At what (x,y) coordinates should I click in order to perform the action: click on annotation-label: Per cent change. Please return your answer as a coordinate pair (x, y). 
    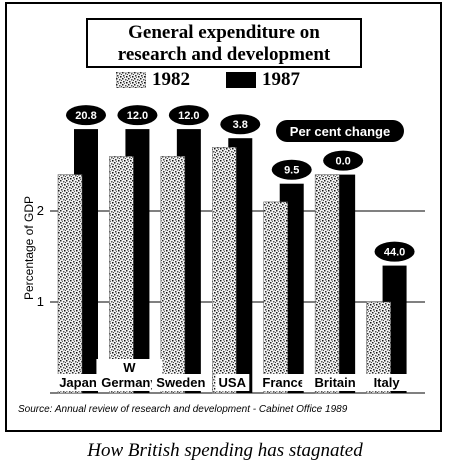
    Looking at the image, I should click on (340, 131).